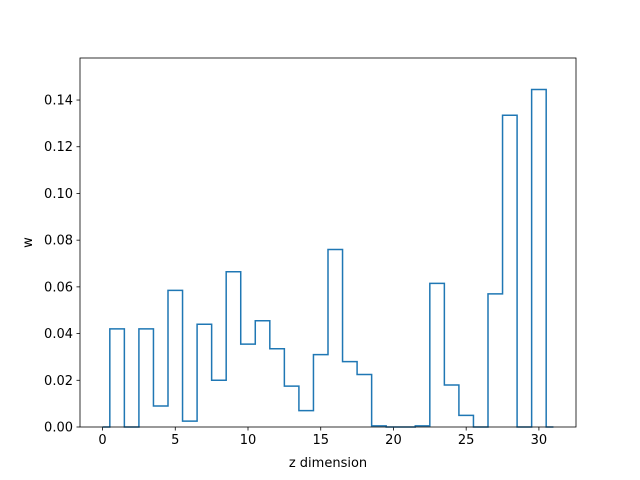 The image size is (640, 480). What do you see at coordinates (175, 440) in the screenshot?
I see `x-tick-label: 5` at bounding box center [175, 440].